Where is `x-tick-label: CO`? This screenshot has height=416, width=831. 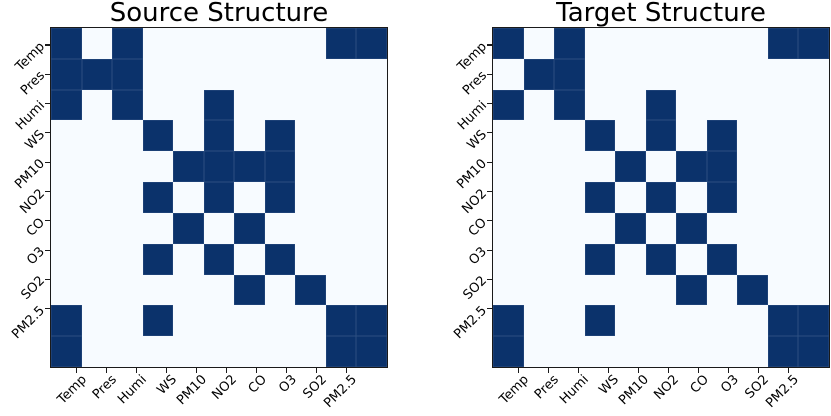
x-tick-label: CO is located at coordinates (699, 384).